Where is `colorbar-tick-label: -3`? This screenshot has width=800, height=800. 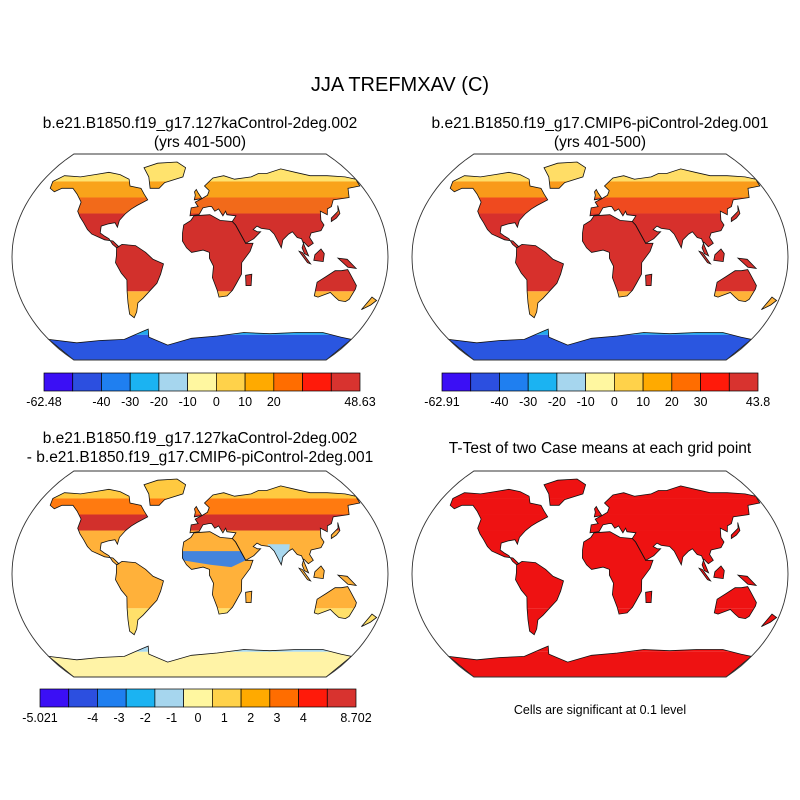
colorbar-tick-label: -3 is located at coordinates (118, 718).